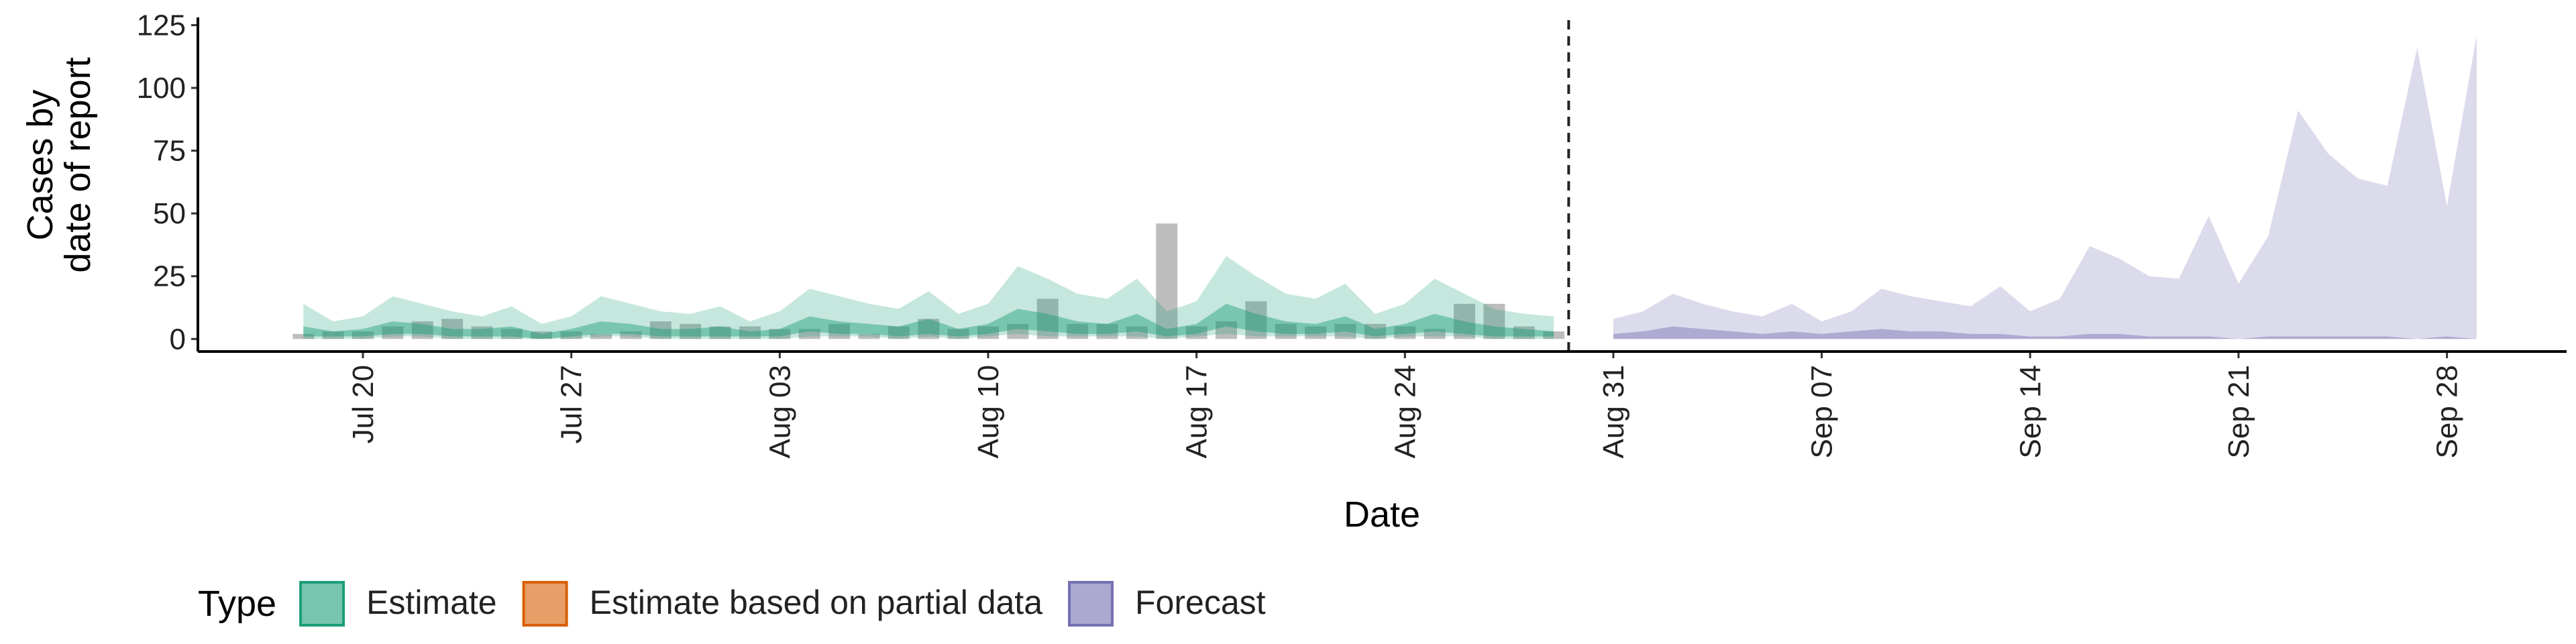 The width and height of the screenshot is (2576, 644). I want to click on x-tick-label: Aug 10, so click(988, 411).